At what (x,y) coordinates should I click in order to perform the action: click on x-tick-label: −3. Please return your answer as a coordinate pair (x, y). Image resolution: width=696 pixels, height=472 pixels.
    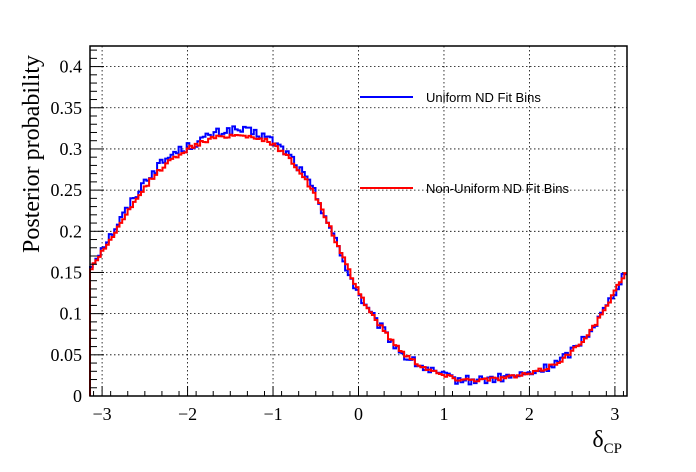
    Looking at the image, I should click on (102, 414).